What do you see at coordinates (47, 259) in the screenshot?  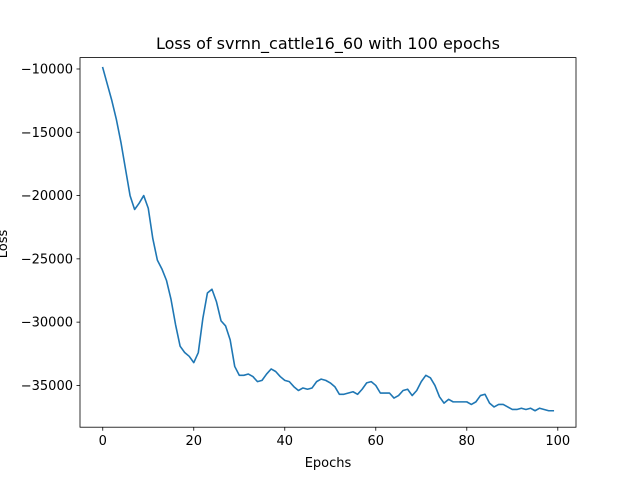 I see `y-tick-label: −25000` at bounding box center [47, 259].